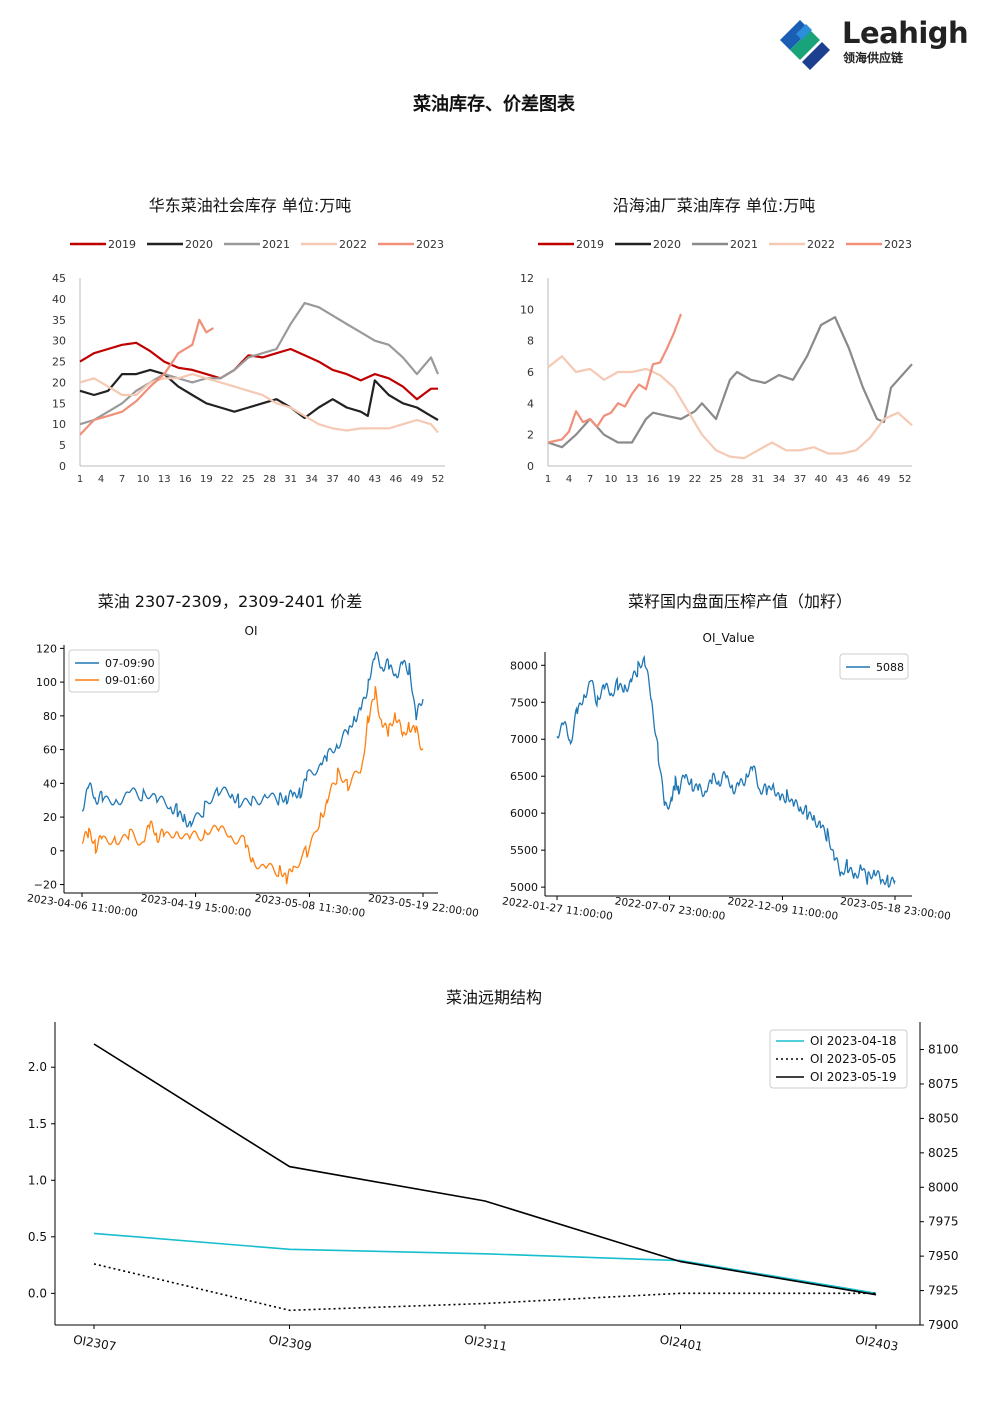  What do you see at coordinates (821, 244) in the screenshot?
I see `c2-legend-label: 2022` at bounding box center [821, 244].